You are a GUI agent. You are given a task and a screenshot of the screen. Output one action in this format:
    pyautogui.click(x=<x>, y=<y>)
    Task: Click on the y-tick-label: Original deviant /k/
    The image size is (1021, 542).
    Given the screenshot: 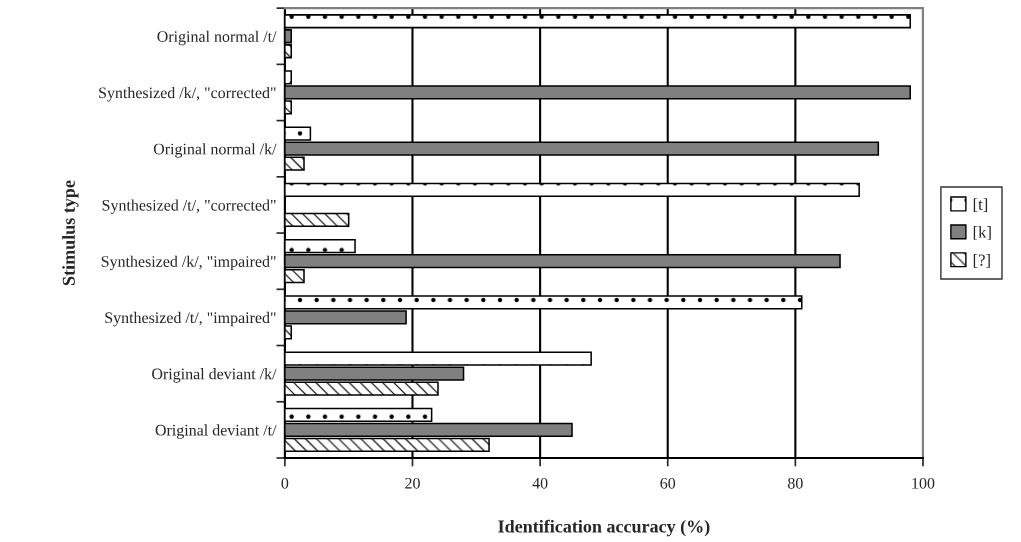 What is the action you would take?
    pyautogui.click(x=214, y=375)
    